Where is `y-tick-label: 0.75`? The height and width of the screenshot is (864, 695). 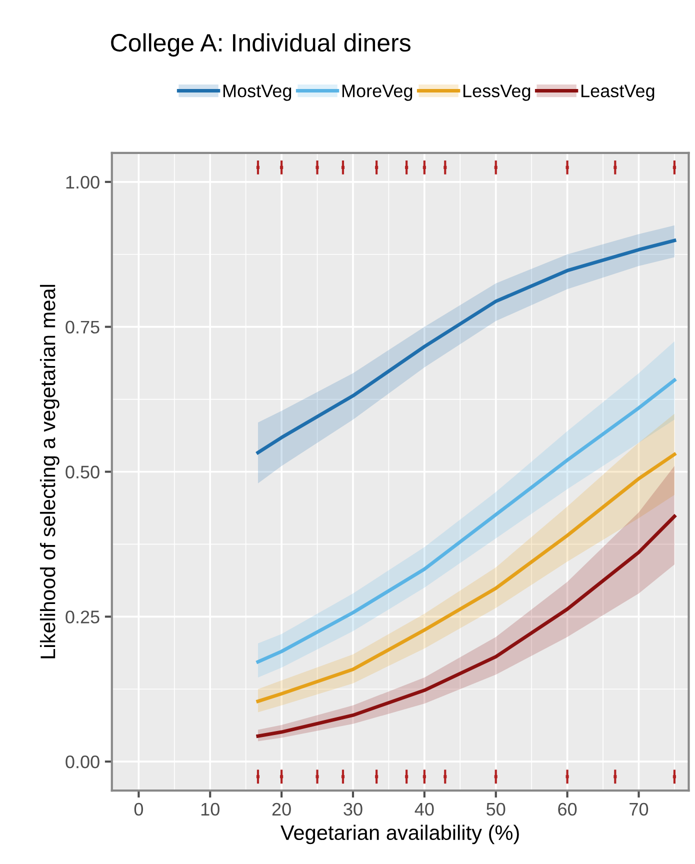 y-tick-label: 0.75 is located at coordinates (83, 327).